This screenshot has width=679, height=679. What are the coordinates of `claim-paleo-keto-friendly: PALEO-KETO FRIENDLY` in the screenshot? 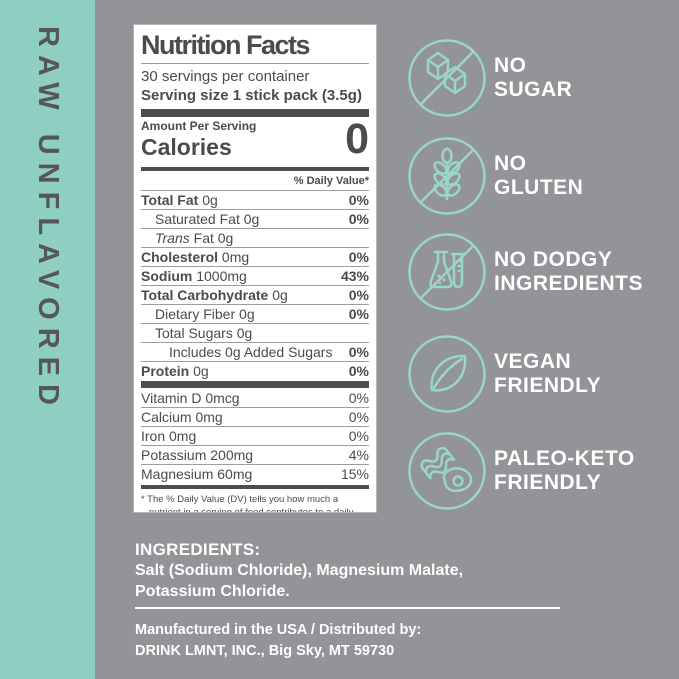 It's located at (543, 471).